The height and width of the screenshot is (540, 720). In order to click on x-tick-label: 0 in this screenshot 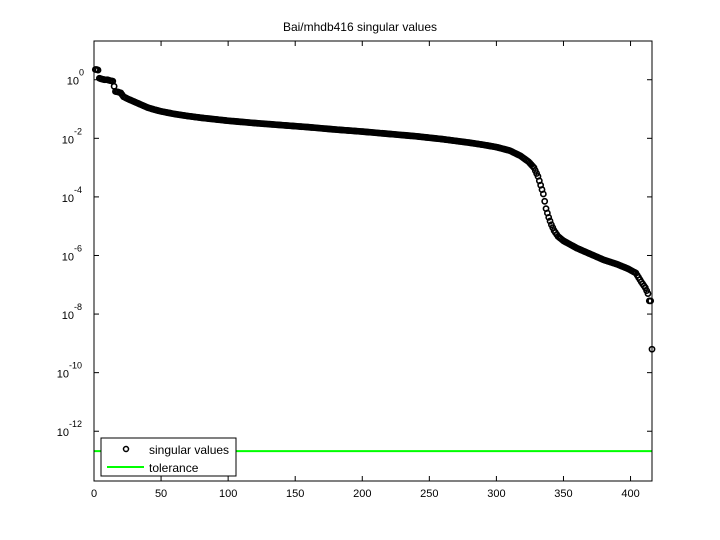, I will do `click(94, 494)`.